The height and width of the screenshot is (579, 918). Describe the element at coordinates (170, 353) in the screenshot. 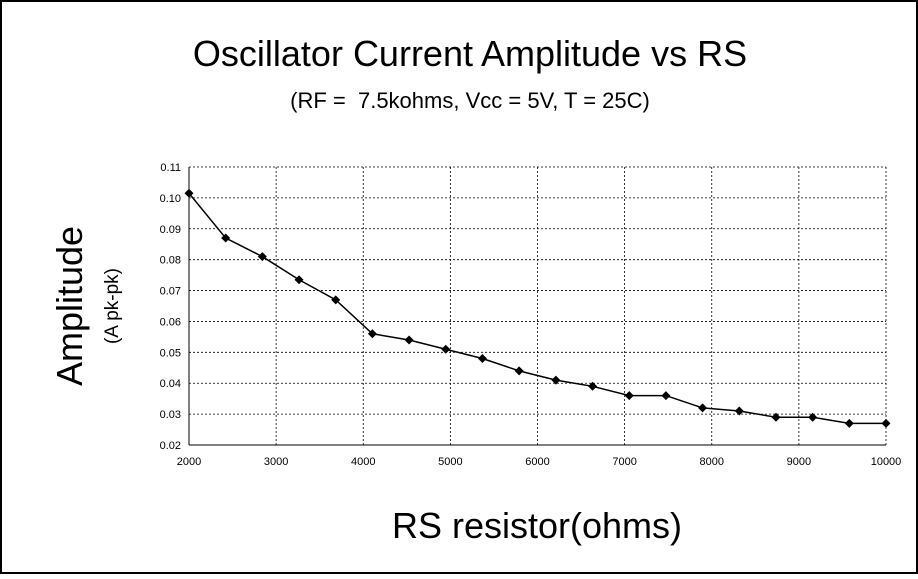

I see `y-tick-label: 0.05` at that location.